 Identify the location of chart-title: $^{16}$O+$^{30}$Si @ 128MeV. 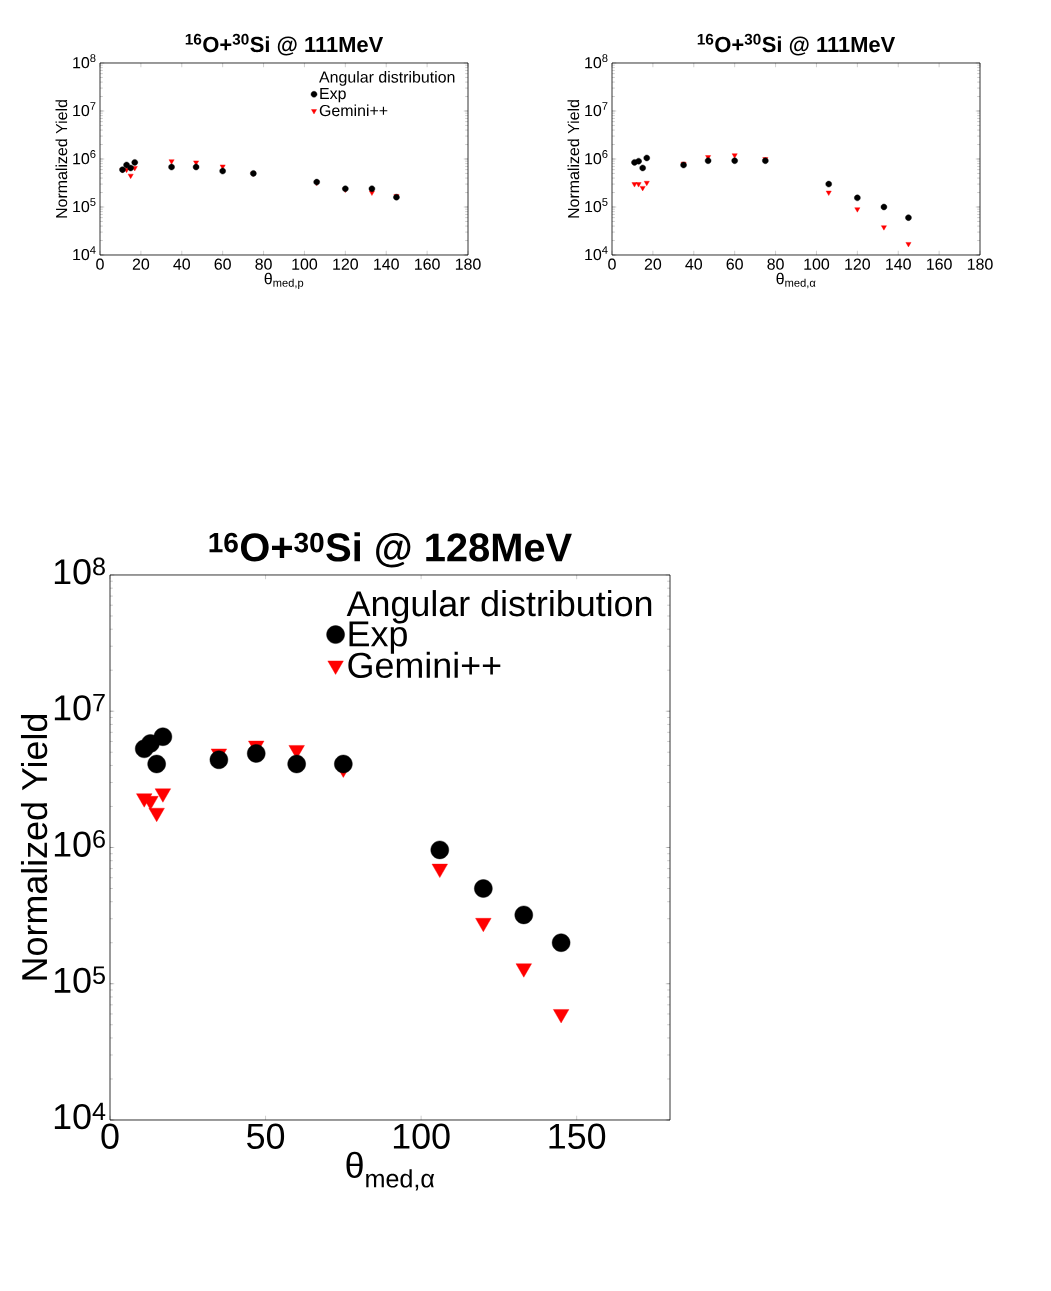
(390, 550).